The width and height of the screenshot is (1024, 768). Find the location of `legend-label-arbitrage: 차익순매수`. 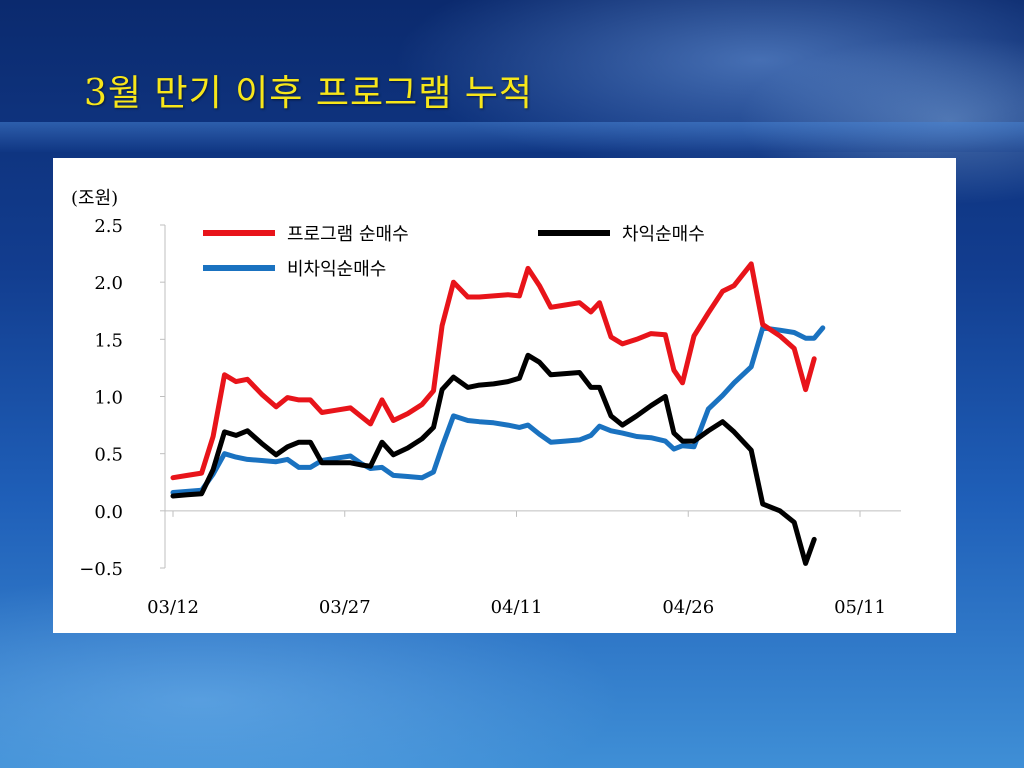

legend-label-arbitrage: 차익순매수 is located at coordinates (663, 234).